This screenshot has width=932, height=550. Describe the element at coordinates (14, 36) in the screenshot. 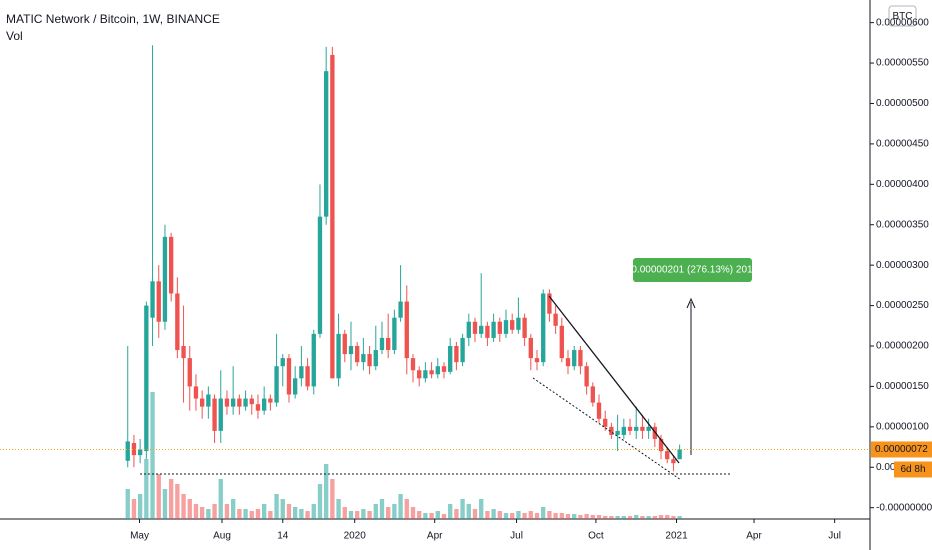

I see `volume-label: Vol` at that location.